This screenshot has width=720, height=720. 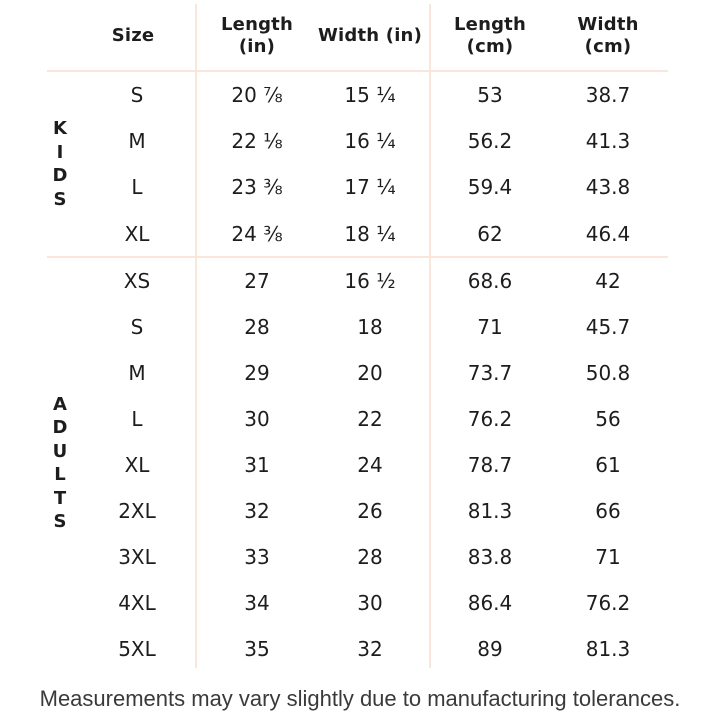 I want to click on width-cm-cell: 38.7, so click(x=608, y=95).